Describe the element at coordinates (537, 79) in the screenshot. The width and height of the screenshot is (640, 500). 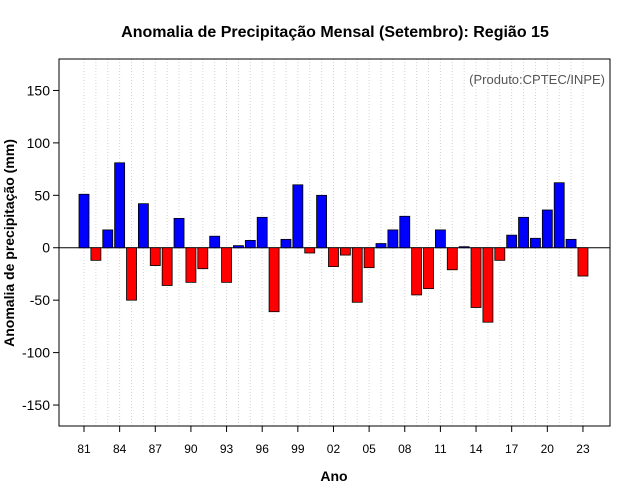
I see `source-annotation: (Produto:CPTEC/INPE)` at that location.